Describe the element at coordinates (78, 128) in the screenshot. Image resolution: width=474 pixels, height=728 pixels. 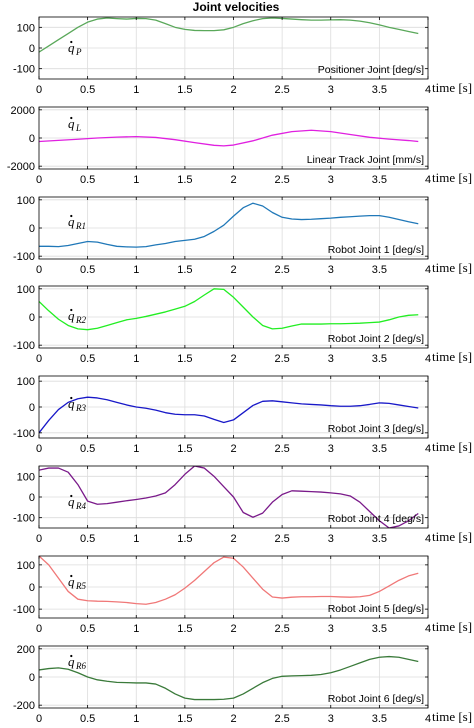
I see `series-symbol-subscript: L` at that location.